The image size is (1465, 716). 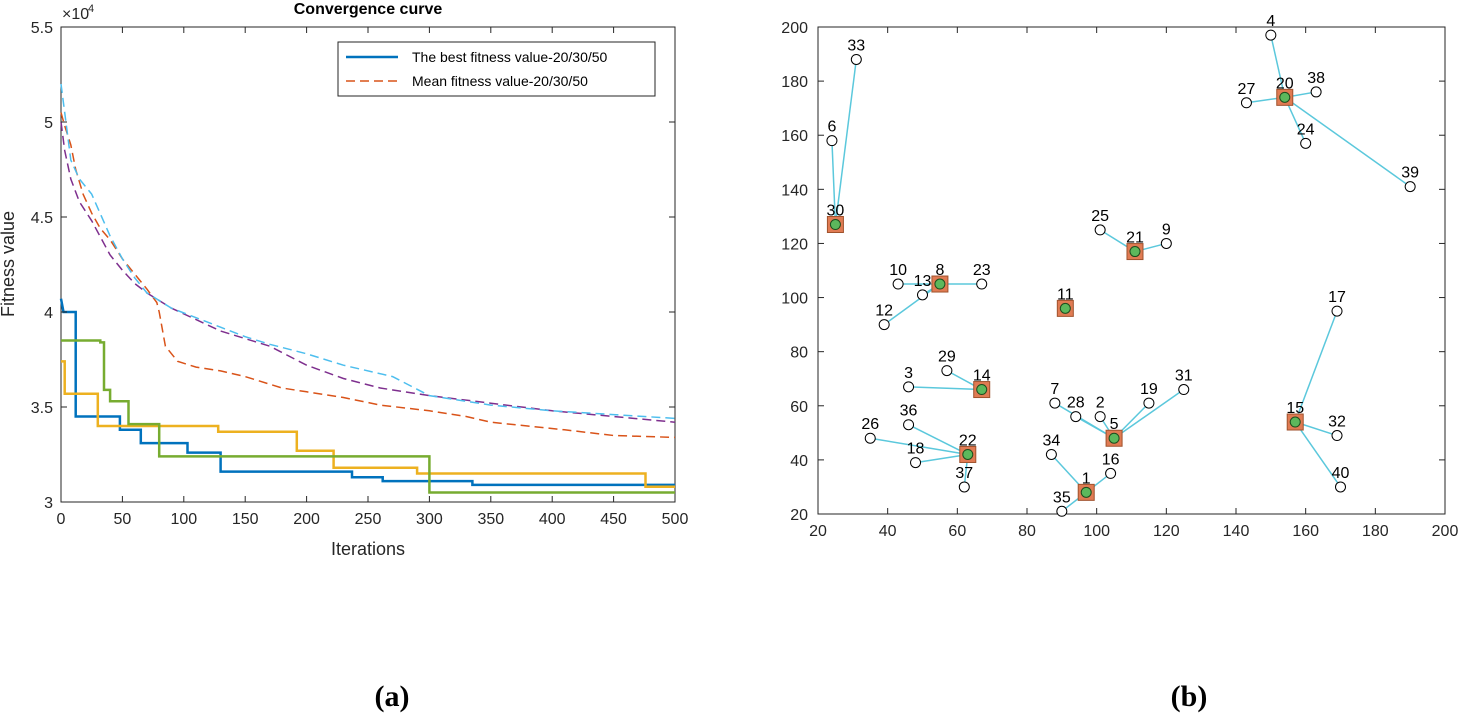 What do you see at coordinates (968, 440) in the screenshot?
I see `node-label: 22` at bounding box center [968, 440].